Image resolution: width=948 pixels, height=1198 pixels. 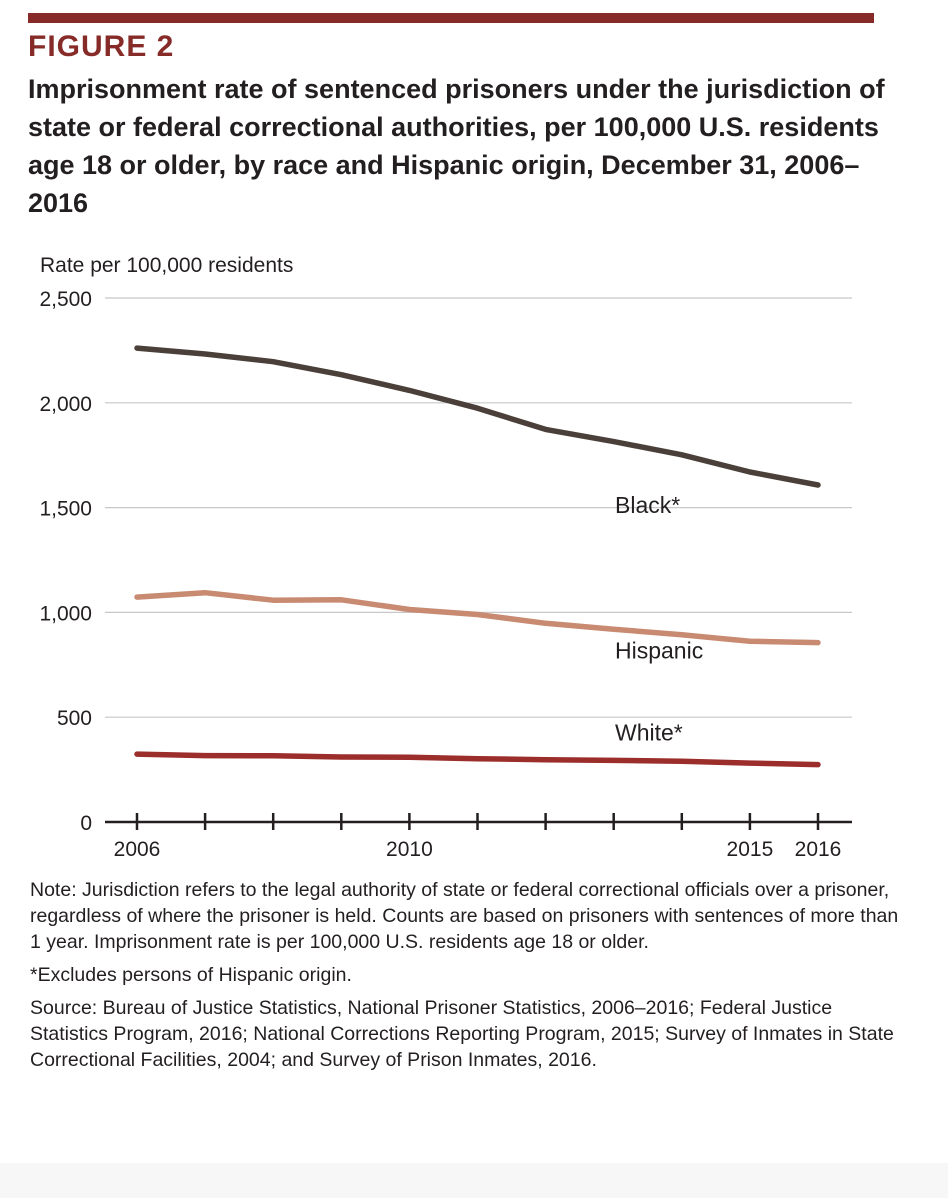 What do you see at coordinates (647, 505) in the screenshot?
I see `series-label: Black*` at bounding box center [647, 505].